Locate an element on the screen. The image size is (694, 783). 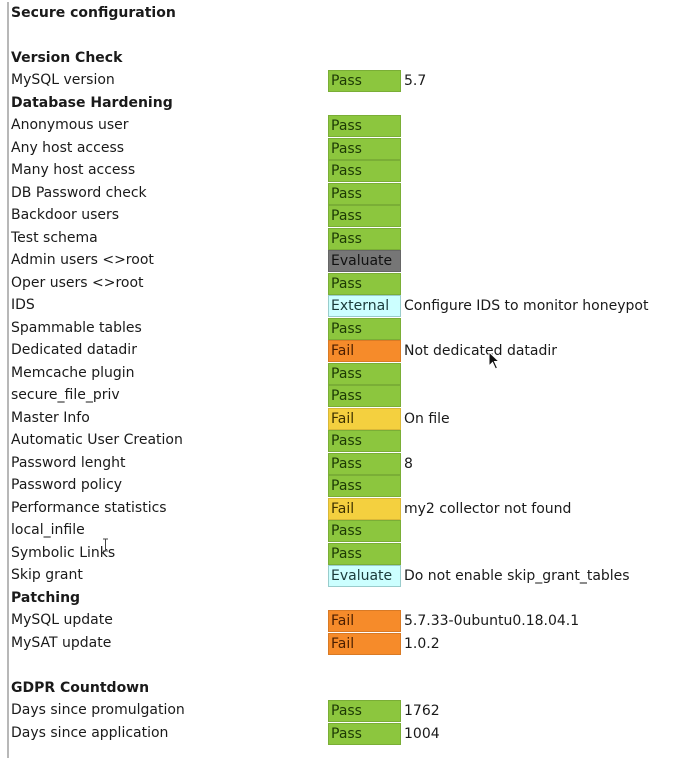
status-cell: Pass 1004 is located at coordinates (384, 733).